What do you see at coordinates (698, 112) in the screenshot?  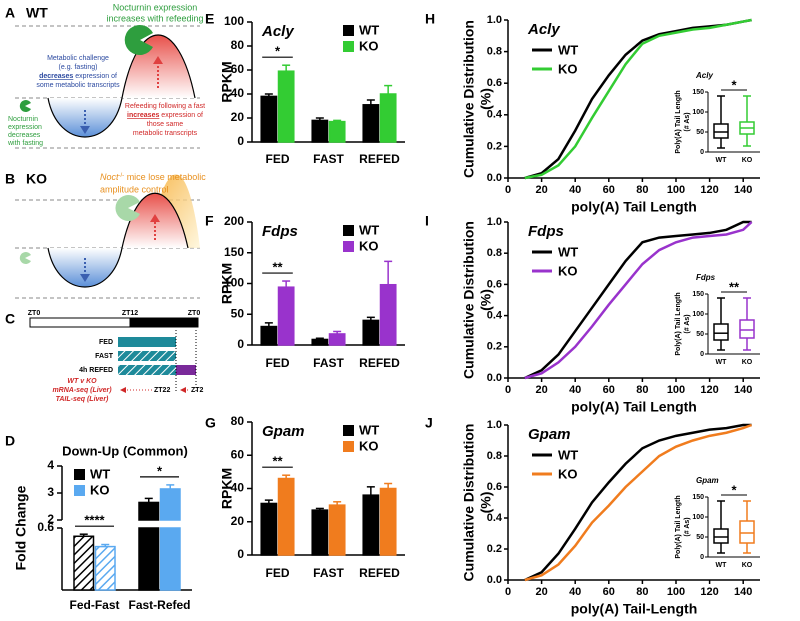 I see `inset-y-tick-label: 100` at bounding box center [698, 112].